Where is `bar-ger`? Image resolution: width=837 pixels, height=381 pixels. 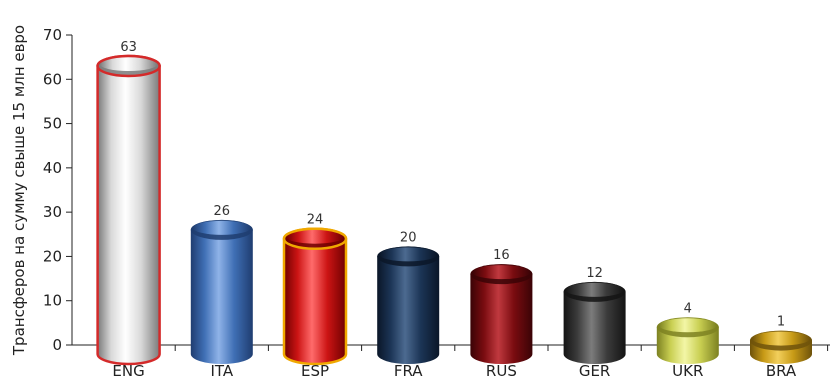
bar-ger is located at coordinates (594, 322).